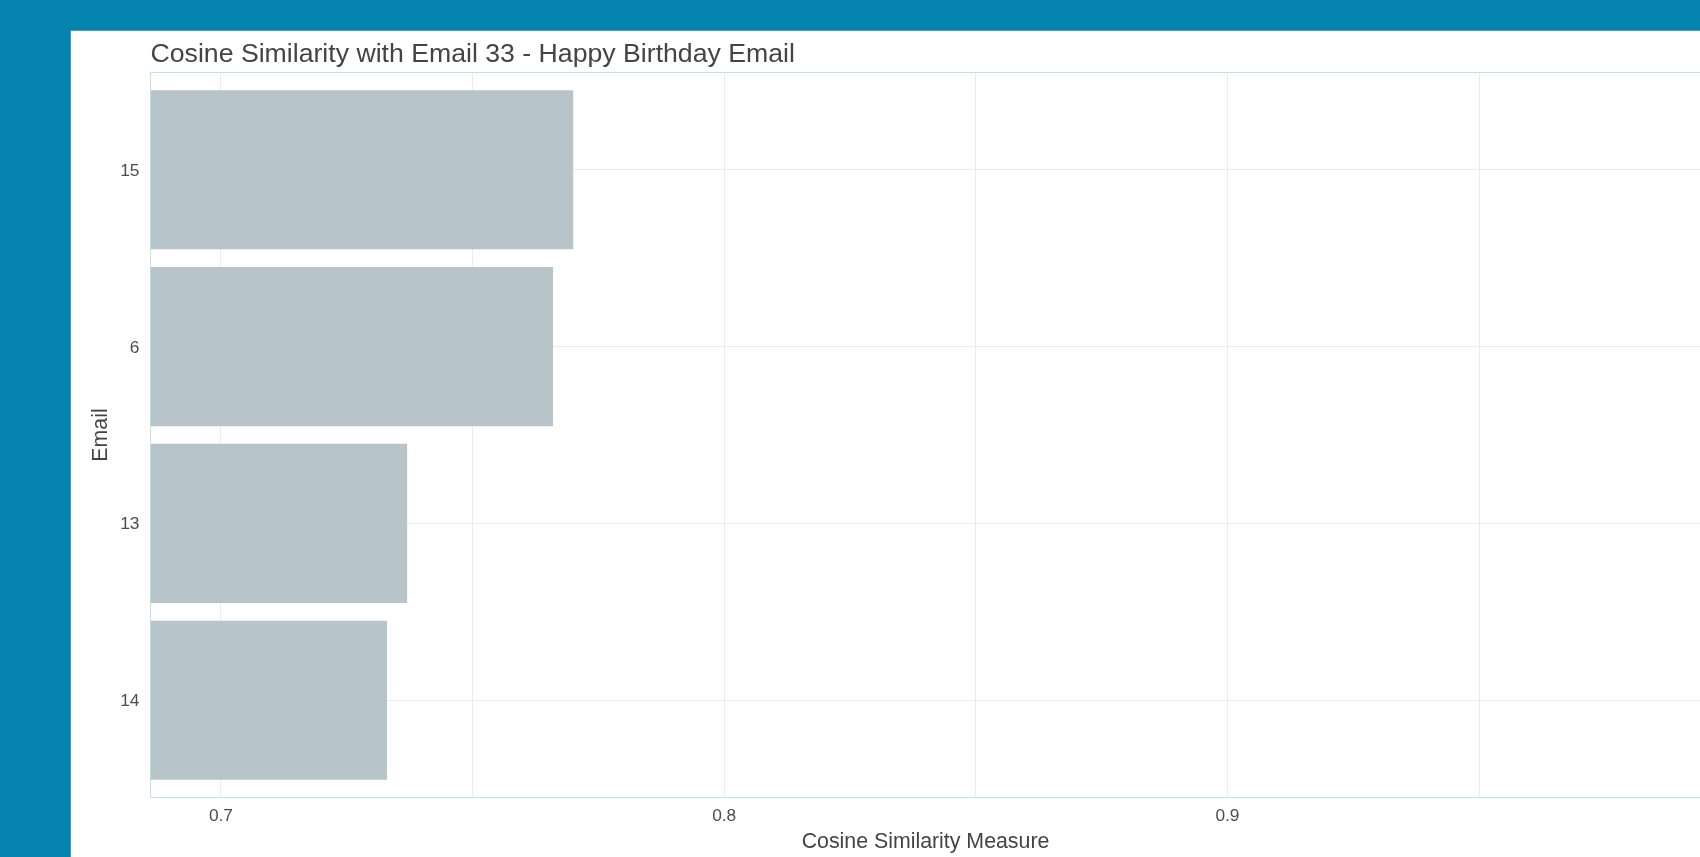 This screenshot has width=1700, height=857. What do you see at coordinates (724, 814) in the screenshot?
I see `x-tick-label: 0.8` at bounding box center [724, 814].